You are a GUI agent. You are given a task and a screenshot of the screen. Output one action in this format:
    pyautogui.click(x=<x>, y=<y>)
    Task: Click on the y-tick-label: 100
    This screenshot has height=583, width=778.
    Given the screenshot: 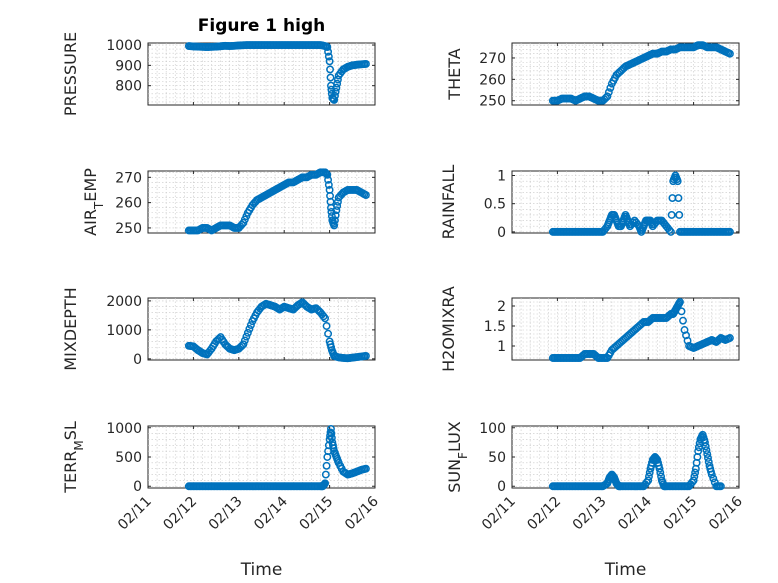 What is the action you would take?
    pyautogui.click(x=492, y=429)
    